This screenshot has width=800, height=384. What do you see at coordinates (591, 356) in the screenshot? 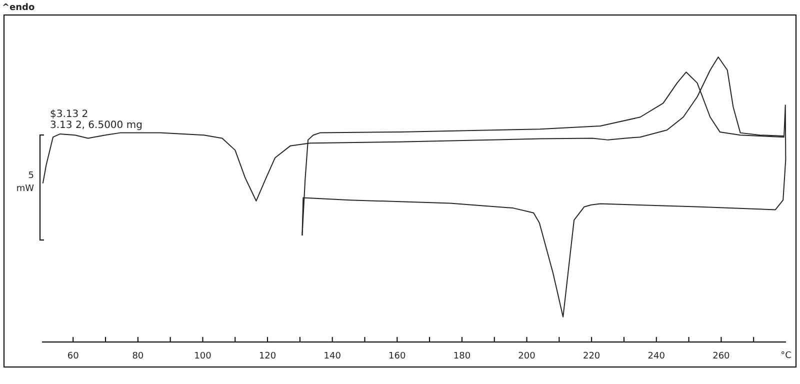
I see `x-tick-label: 220` at bounding box center [591, 356].